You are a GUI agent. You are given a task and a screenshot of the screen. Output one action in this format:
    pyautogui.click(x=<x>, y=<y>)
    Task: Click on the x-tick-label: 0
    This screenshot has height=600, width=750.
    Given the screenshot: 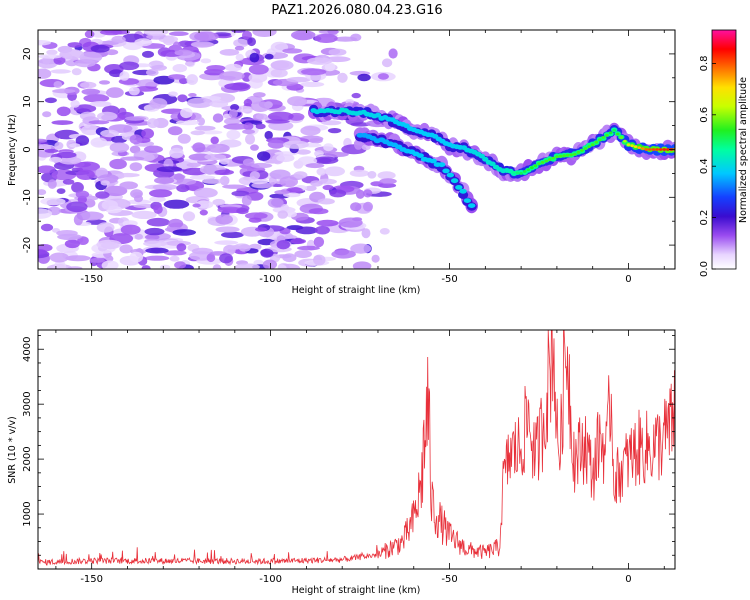 What is the action you would take?
    pyautogui.click(x=628, y=579)
    